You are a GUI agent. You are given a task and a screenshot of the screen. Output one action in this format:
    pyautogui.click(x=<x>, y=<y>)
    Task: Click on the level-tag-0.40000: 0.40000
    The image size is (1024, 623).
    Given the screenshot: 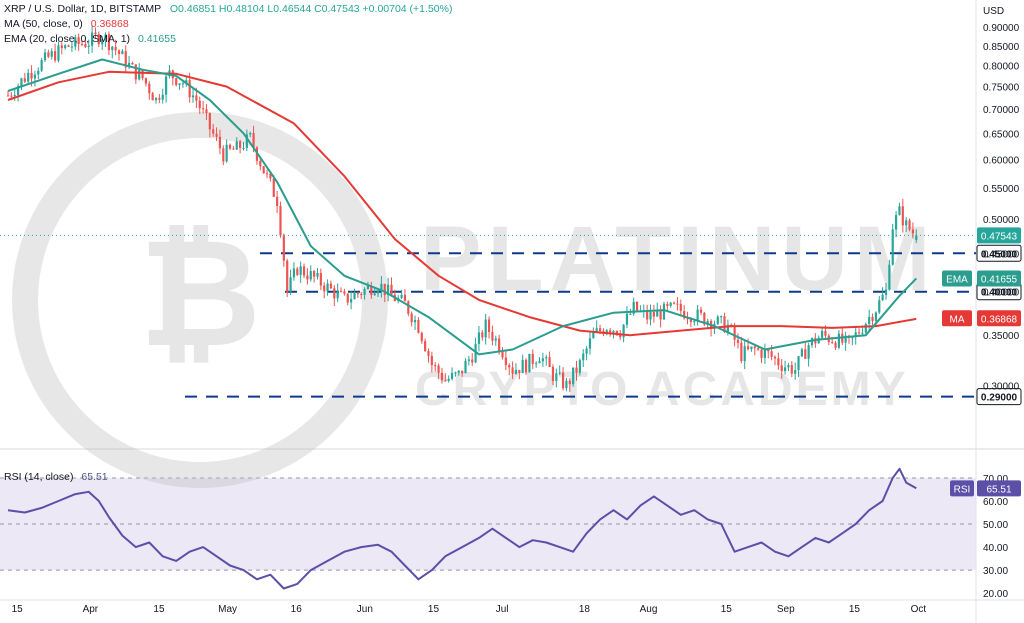 What is the action you would take?
    pyautogui.click(x=999, y=293)
    